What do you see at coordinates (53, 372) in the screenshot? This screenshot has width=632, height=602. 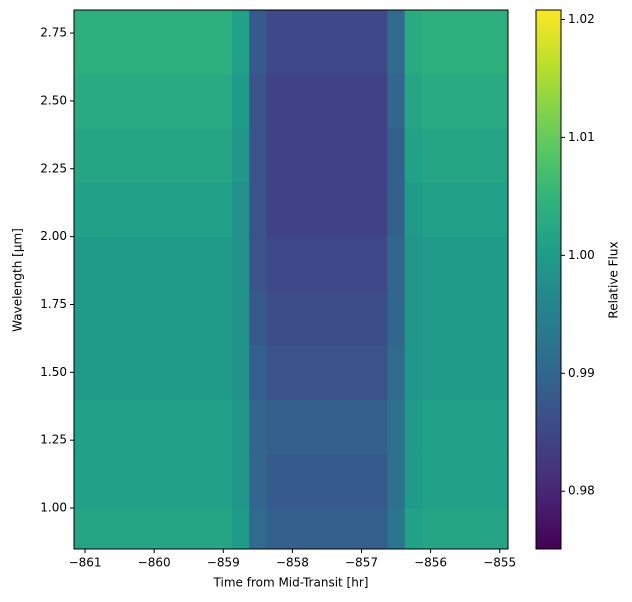 I see `y-tick-label: 1.50` at bounding box center [53, 372].